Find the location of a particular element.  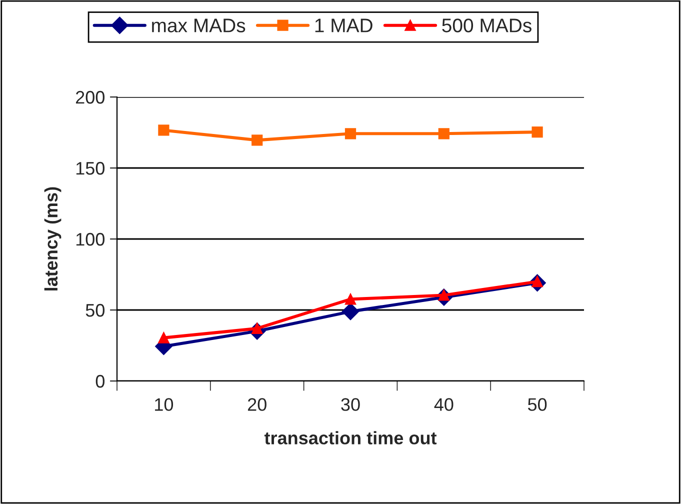

x-tick-label: 20 is located at coordinates (257, 404).